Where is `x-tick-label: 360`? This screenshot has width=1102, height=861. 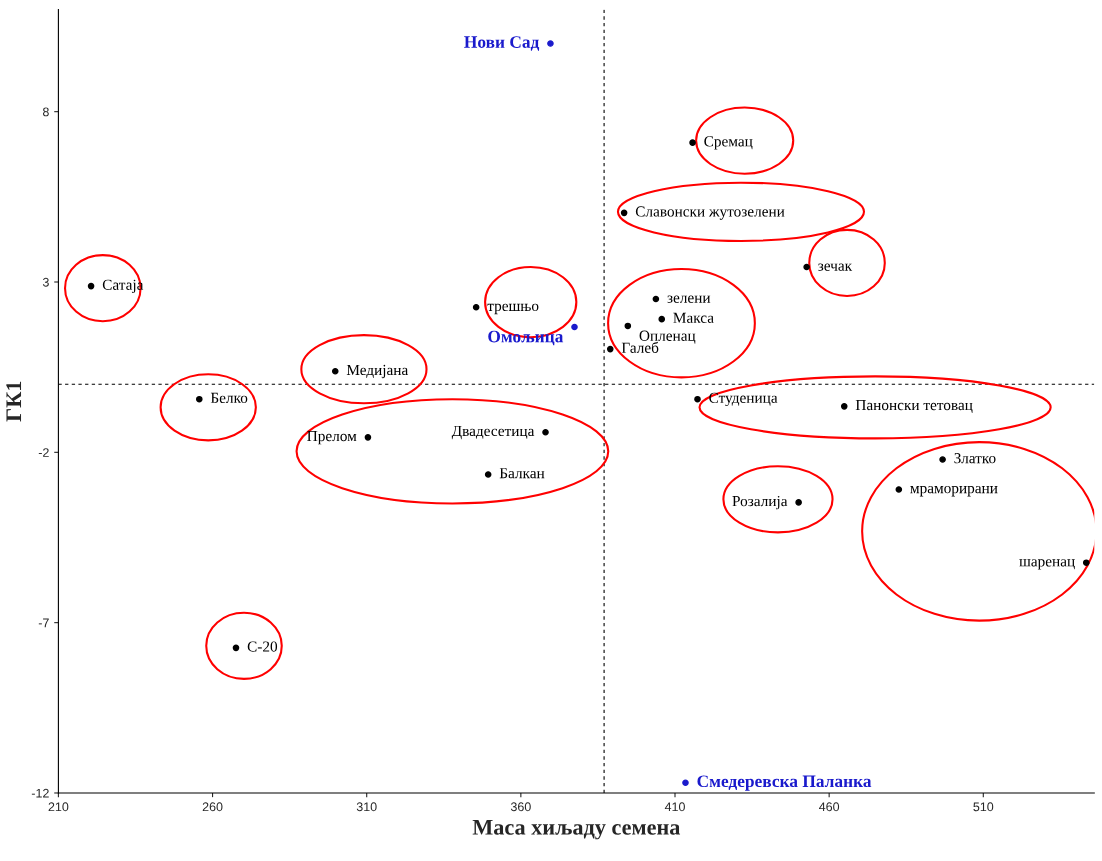
x-tick-label: 360 is located at coordinates (520, 807).